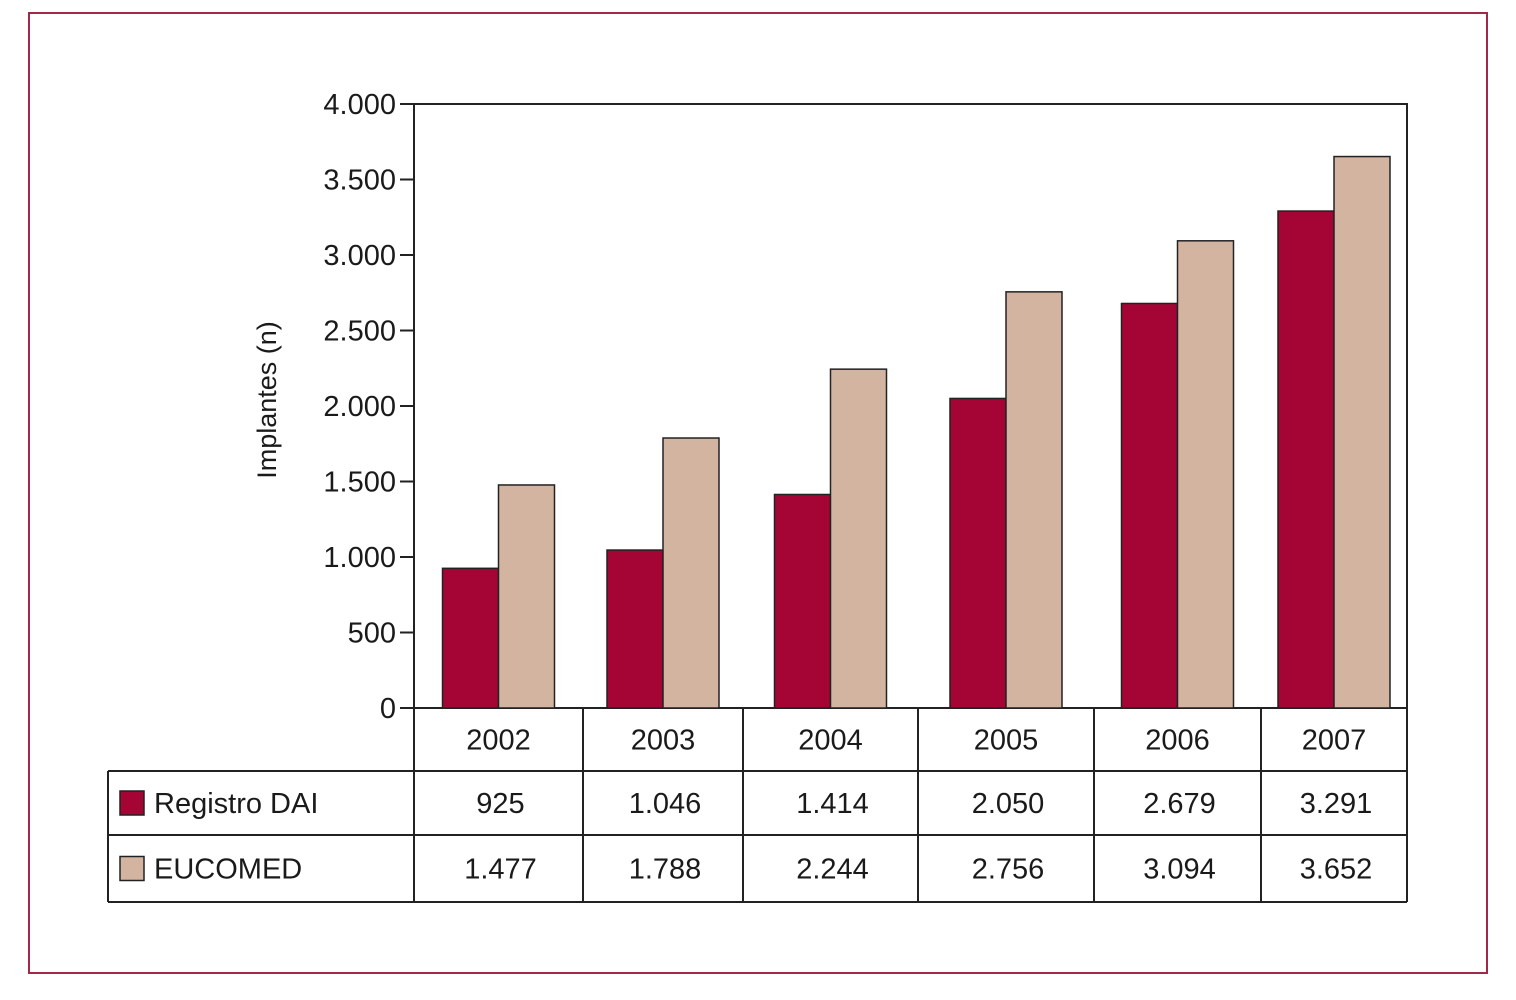  I want to click on y-tick-label: 2.500, so click(359, 332).